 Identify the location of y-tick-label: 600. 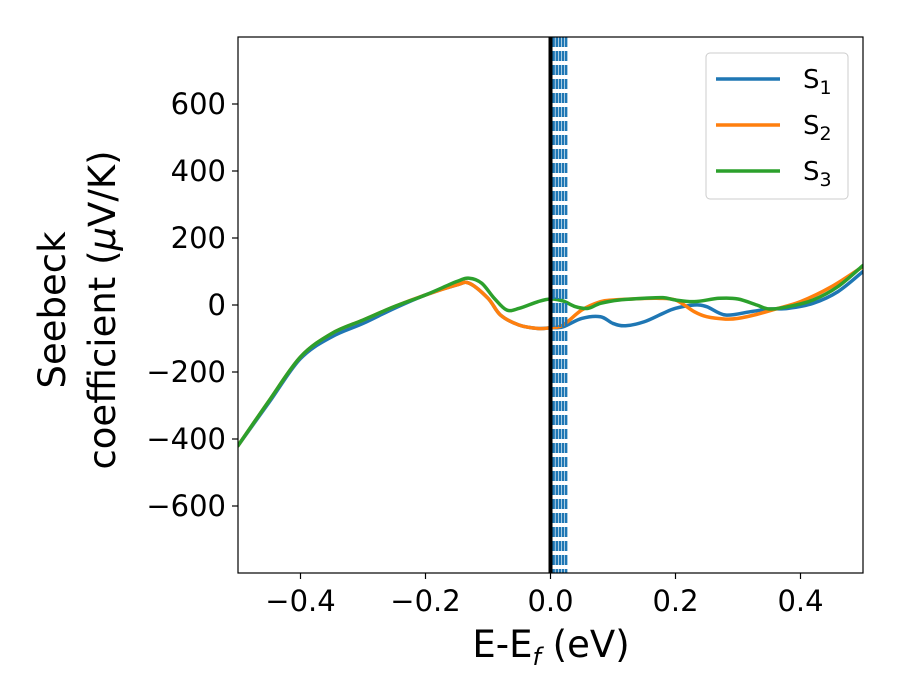
(198, 104).